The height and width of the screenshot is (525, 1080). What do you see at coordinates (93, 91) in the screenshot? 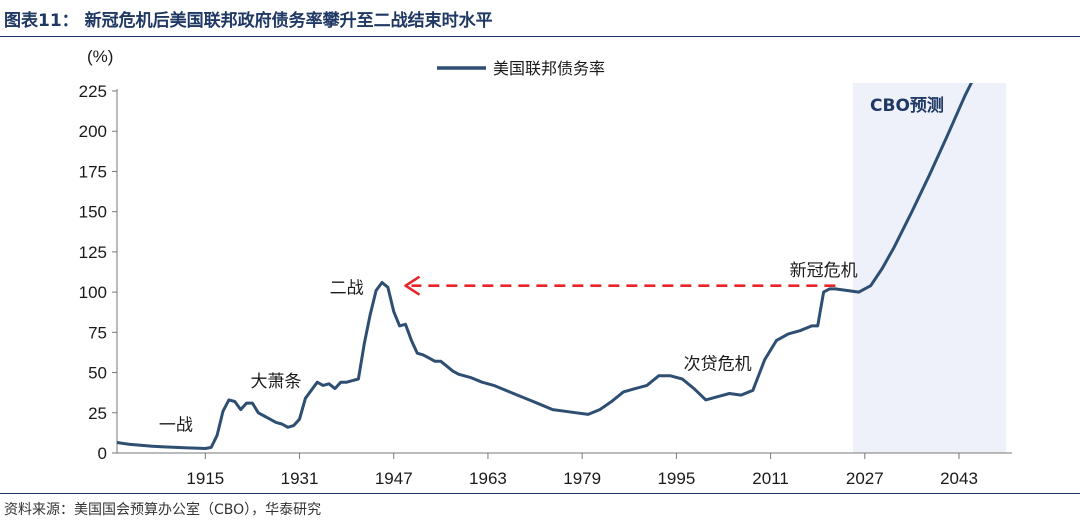
I see `y-tick-label: 225` at bounding box center [93, 91].